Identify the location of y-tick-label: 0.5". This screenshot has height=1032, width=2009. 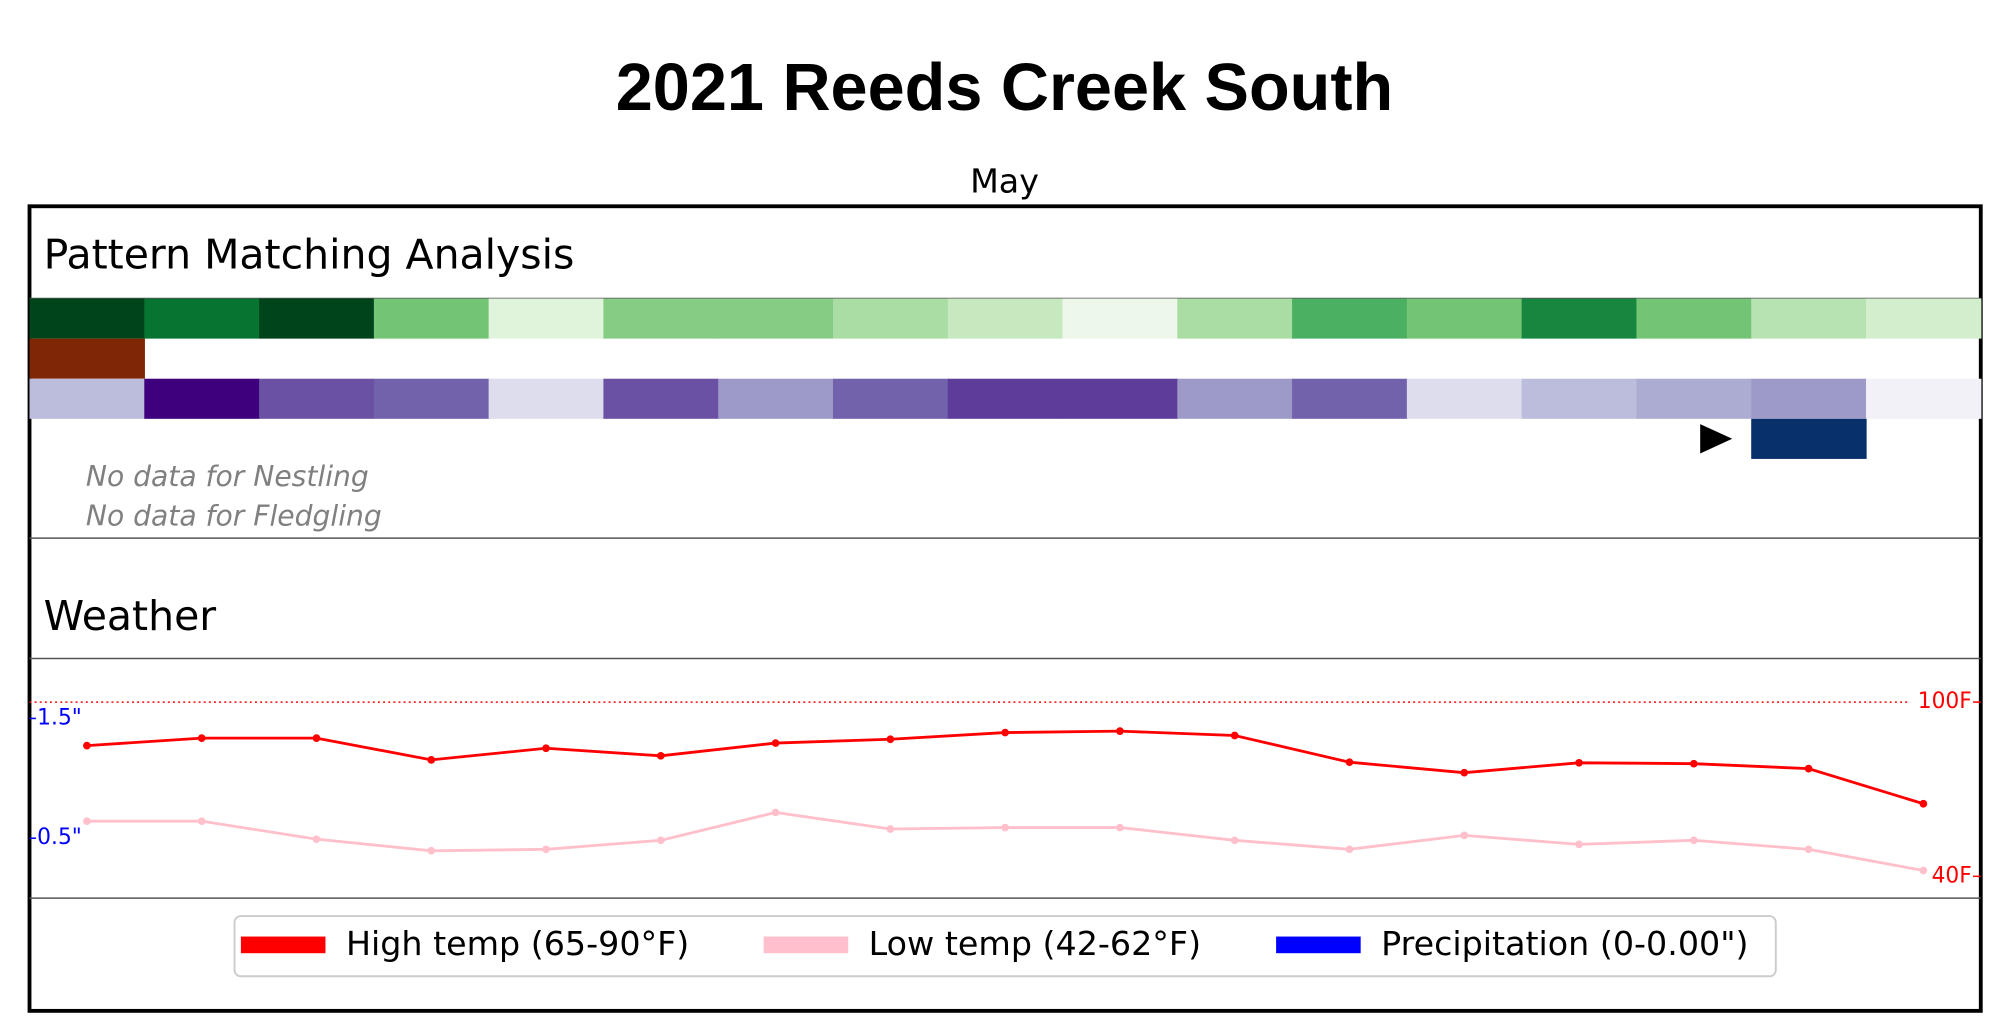
(59, 837).